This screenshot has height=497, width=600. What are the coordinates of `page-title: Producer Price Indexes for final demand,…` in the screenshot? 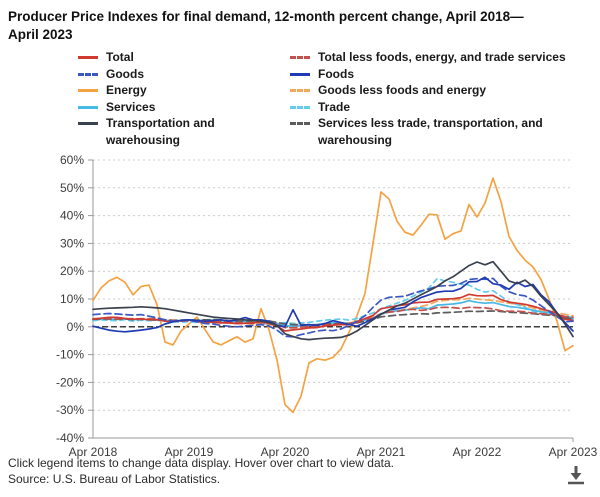 It's located at (266, 25).